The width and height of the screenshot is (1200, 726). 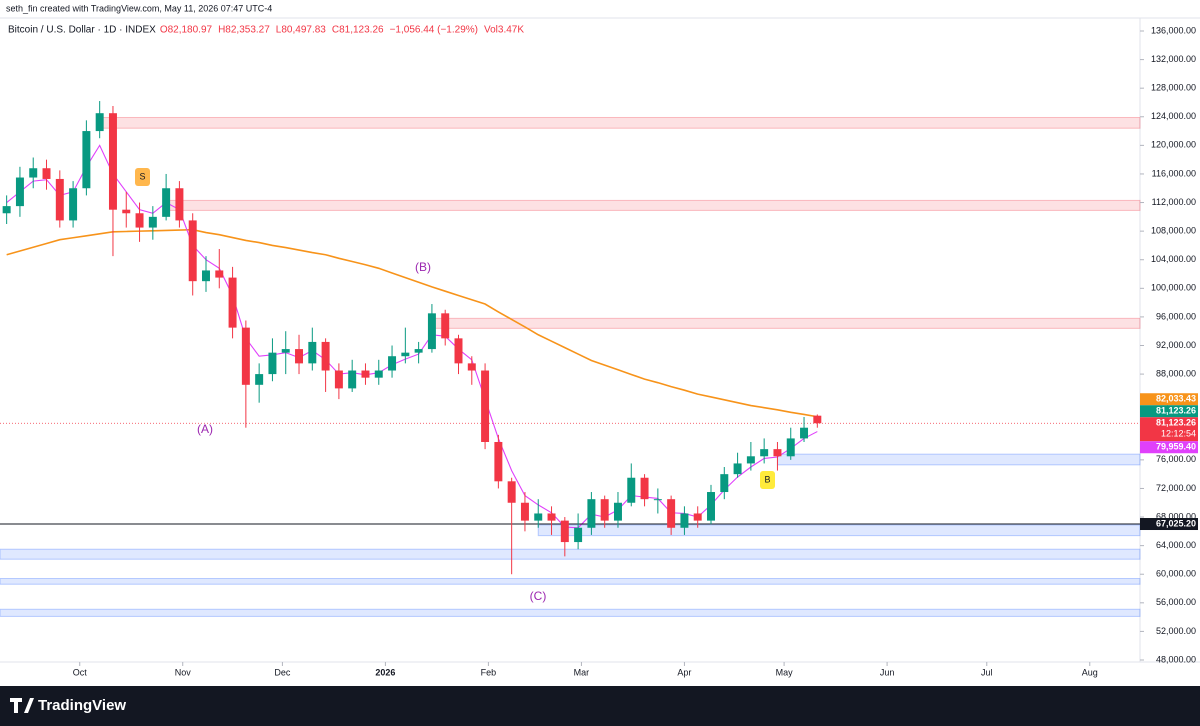 I want to click on legend-field: C81,123.26, so click(x=358, y=30).